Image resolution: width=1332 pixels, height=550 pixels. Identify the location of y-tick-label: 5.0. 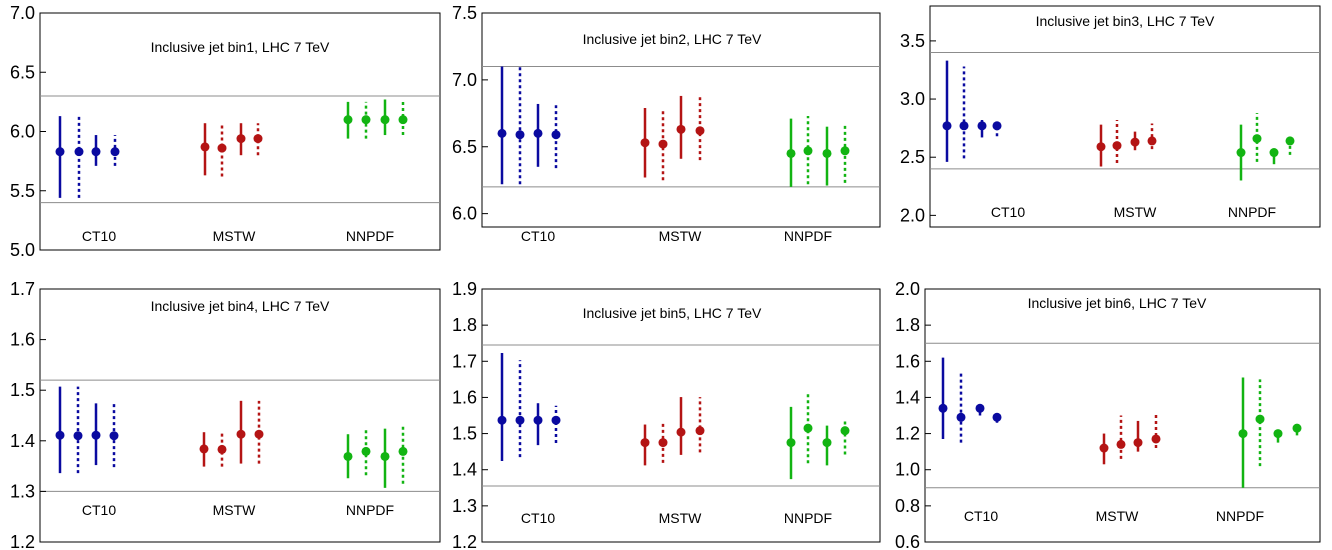
(22, 250).